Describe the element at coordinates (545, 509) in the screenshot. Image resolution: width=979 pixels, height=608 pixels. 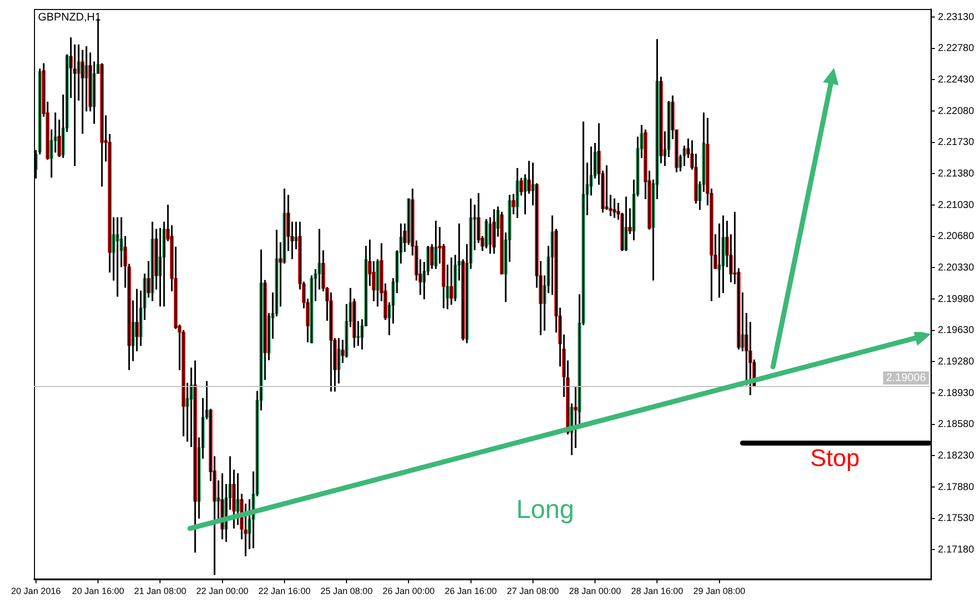
I see `annotation: Long` at that location.